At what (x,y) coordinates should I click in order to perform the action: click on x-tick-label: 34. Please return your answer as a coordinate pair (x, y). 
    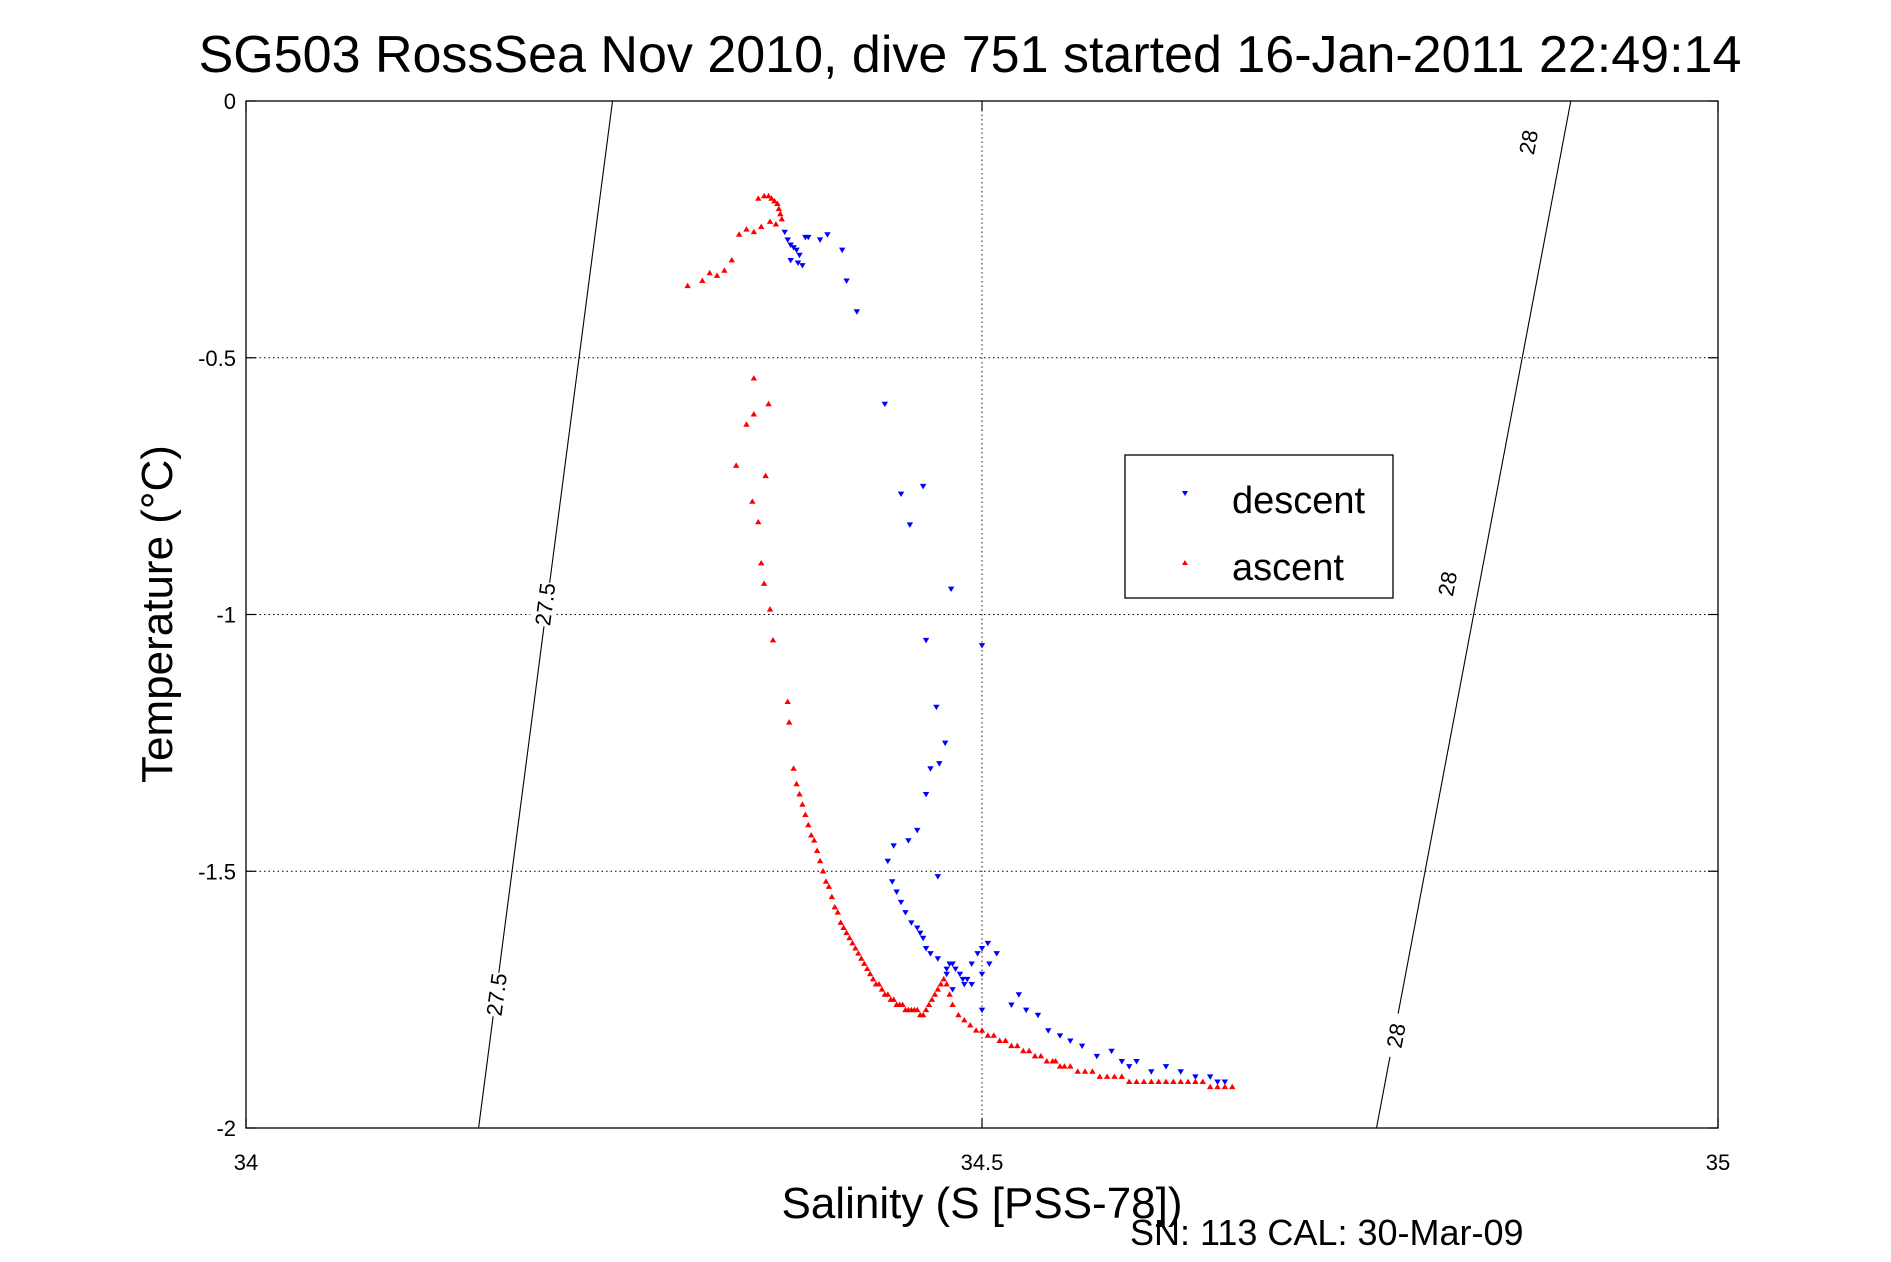
    Looking at the image, I should click on (246, 1162).